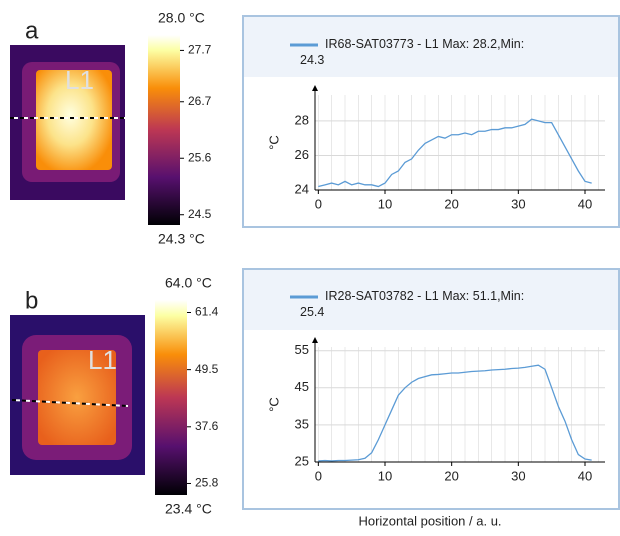  What do you see at coordinates (429, 520) in the screenshot?
I see `x-axis-label: Horizontal position / a. u.` at bounding box center [429, 520].